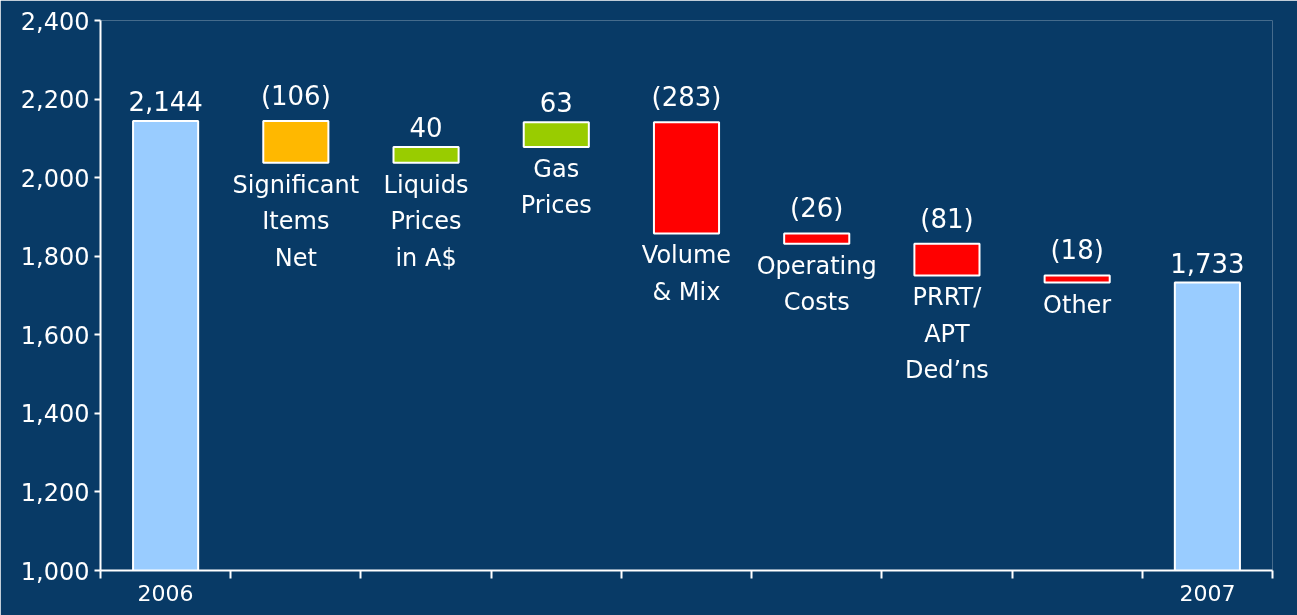  Describe the element at coordinates (426, 128) in the screenshot. I see `data-label: 40` at that location.